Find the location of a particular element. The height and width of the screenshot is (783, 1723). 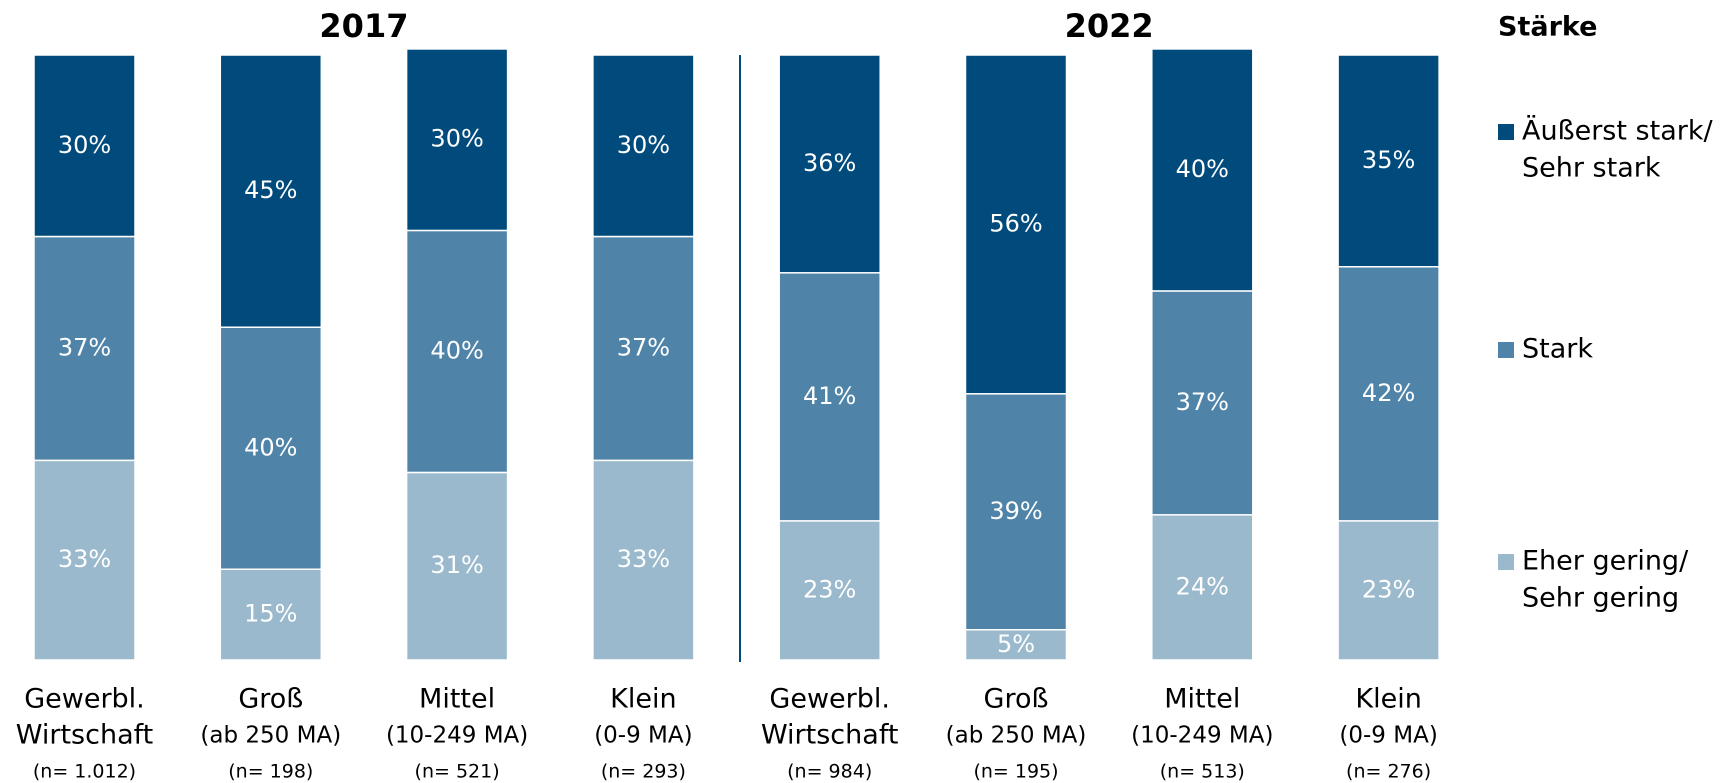

value-label: 39% is located at coordinates (1015, 511).